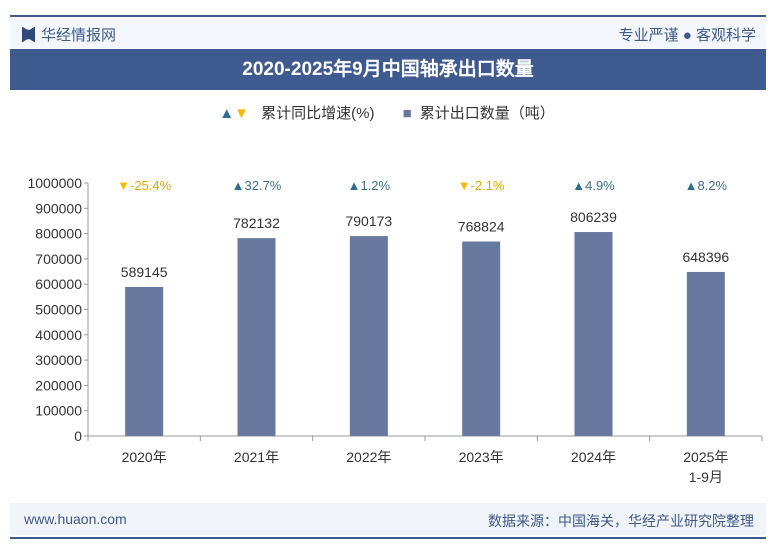 The width and height of the screenshot is (774, 544). I want to click on brand-name: 华经情报网, so click(79, 35).